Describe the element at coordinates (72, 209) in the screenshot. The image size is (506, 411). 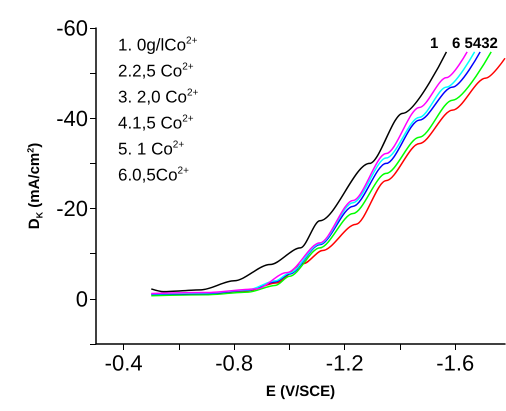
I see `y-tick-label: -20` at that location.